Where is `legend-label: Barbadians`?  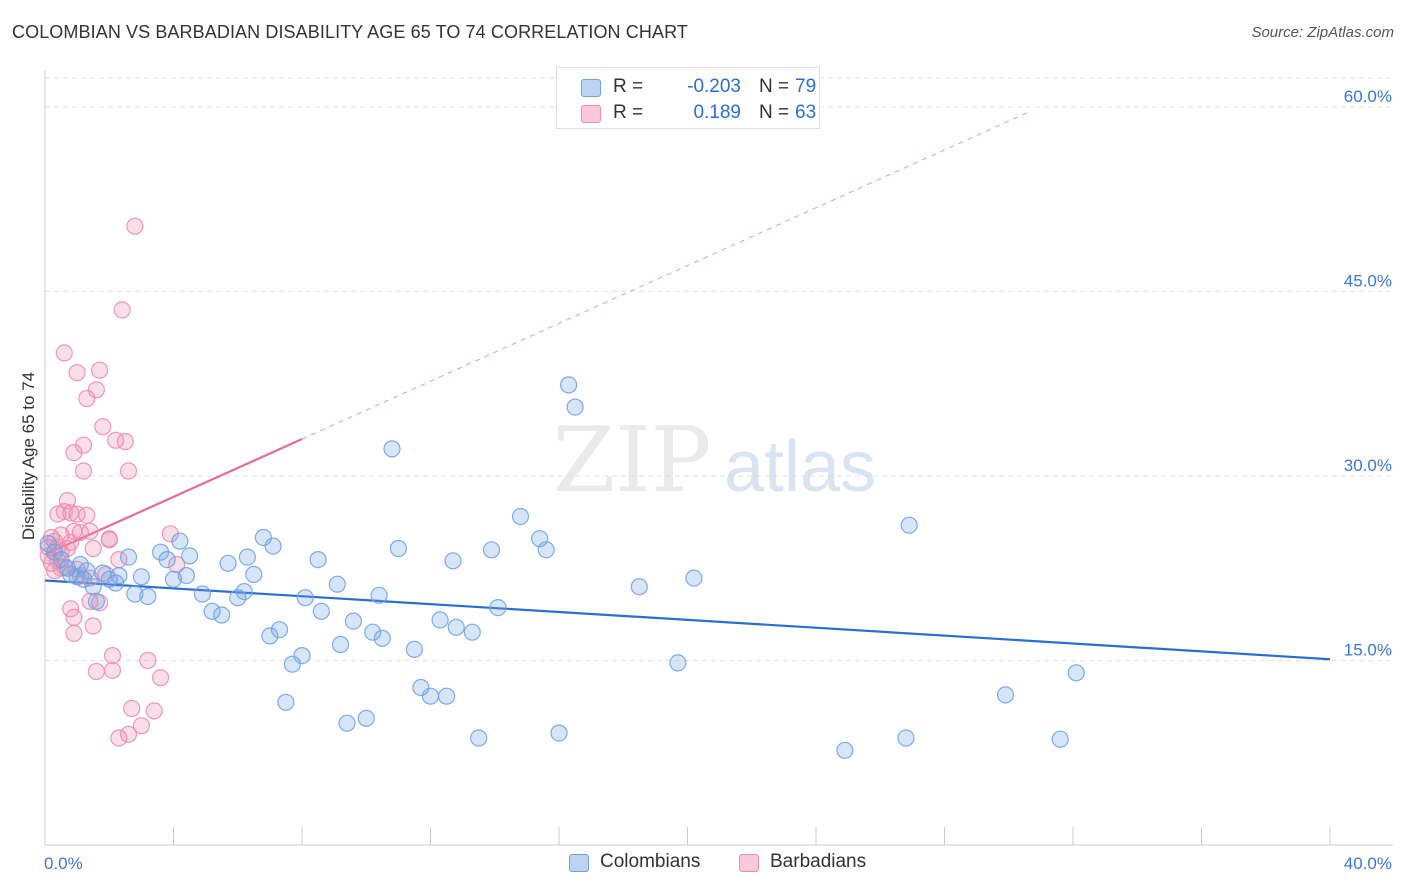
legend-label: Barbadians is located at coordinates (818, 861).